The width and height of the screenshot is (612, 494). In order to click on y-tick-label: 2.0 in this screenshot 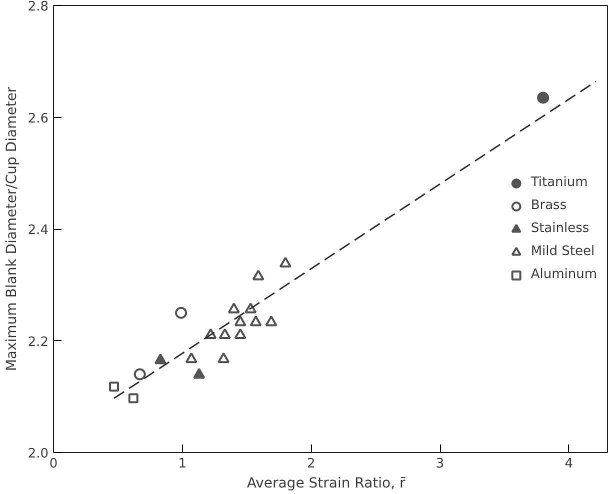, I will do `click(38, 454)`.